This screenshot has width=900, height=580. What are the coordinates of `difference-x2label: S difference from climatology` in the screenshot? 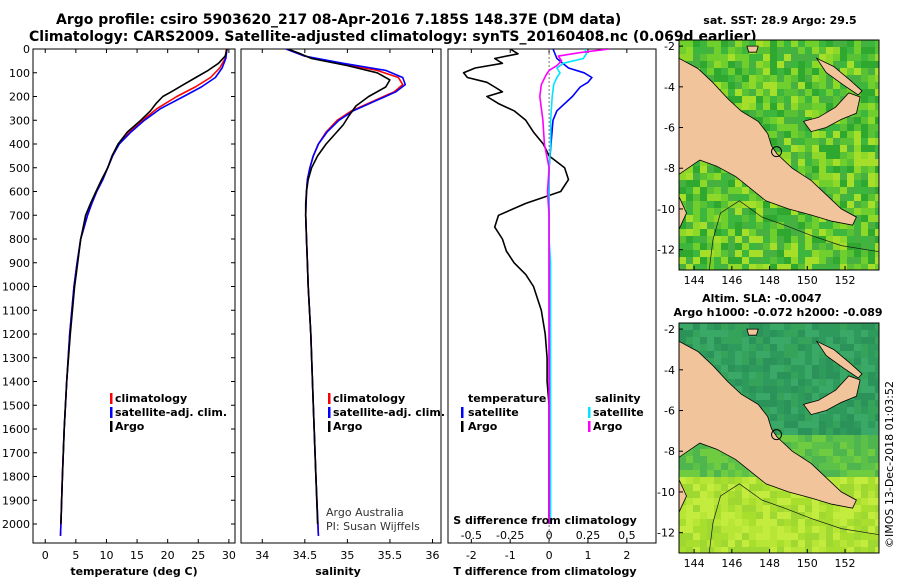 It's located at (545, 520).